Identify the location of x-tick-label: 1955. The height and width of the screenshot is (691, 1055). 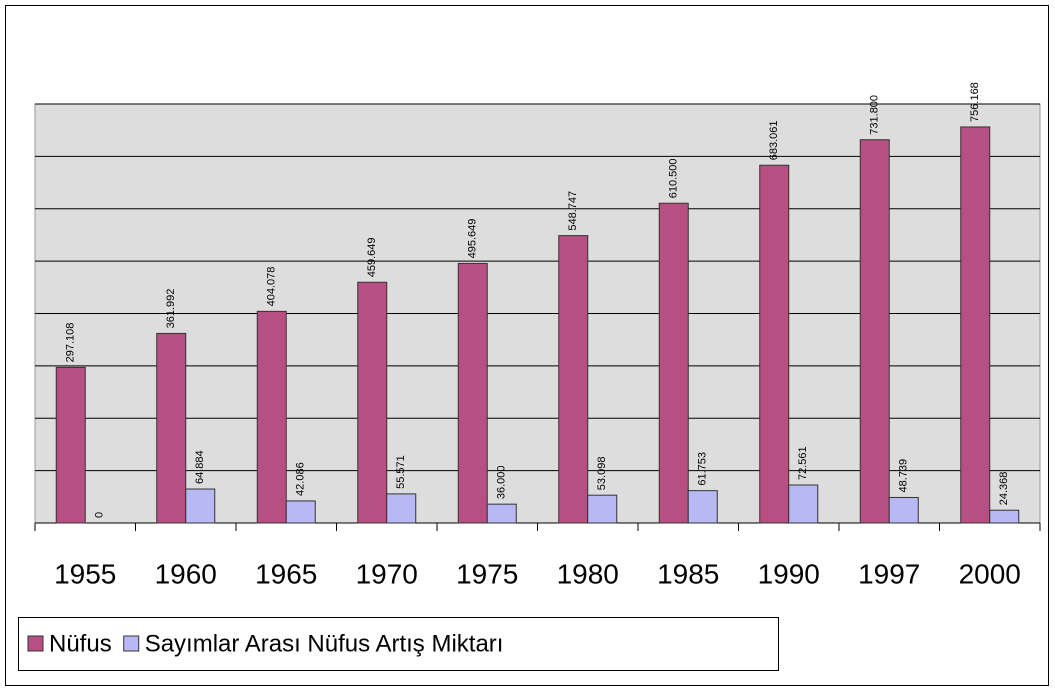
(85, 573).